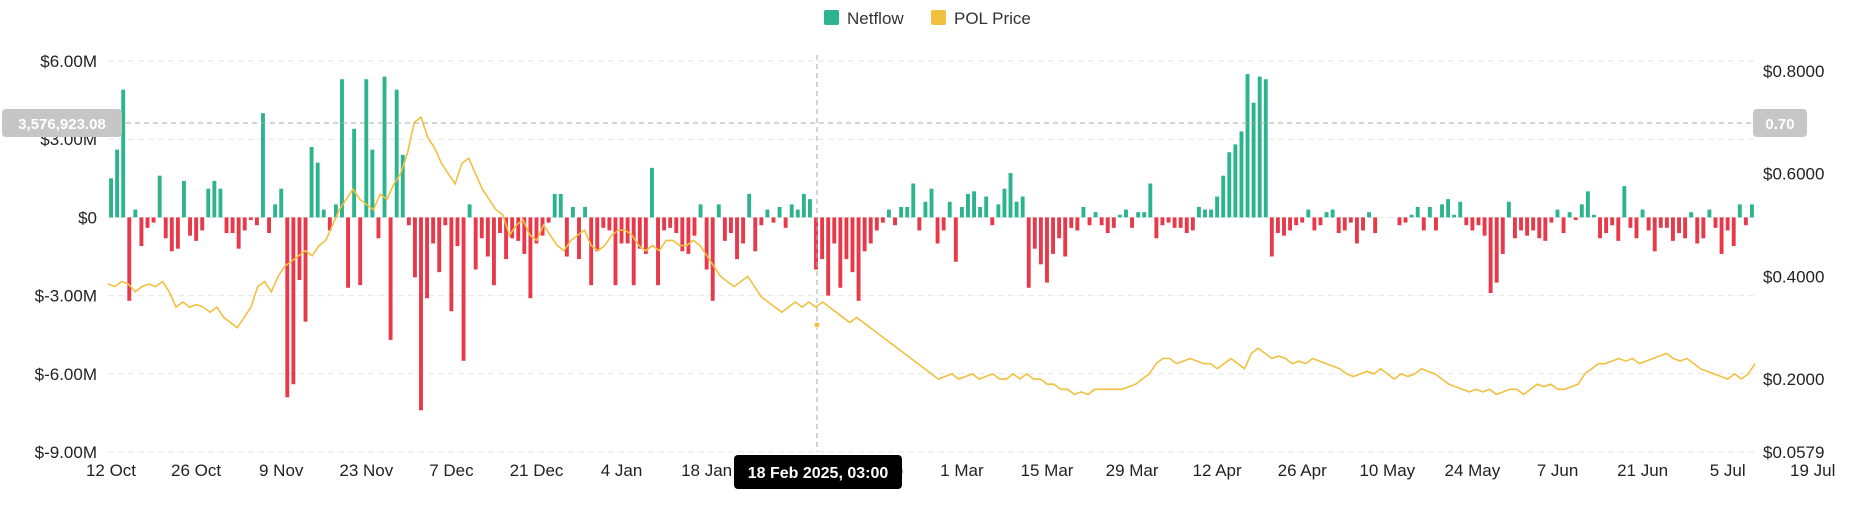 This screenshot has width=1852, height=525. What do you see at coordinates (992, 18) in the screenshot?
I see `legend-price-label: POL Price` at bounding box center [992, 18].